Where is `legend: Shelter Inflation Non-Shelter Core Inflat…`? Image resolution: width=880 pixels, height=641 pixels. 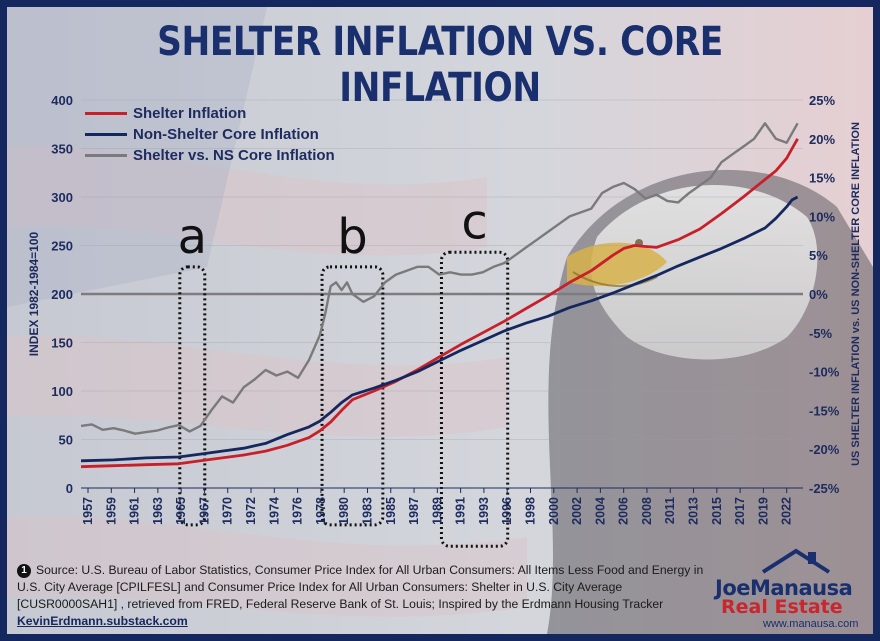
legend: Shelter Inflation Non-Shelter Core Inflat… is located at coordinates (210, 134).